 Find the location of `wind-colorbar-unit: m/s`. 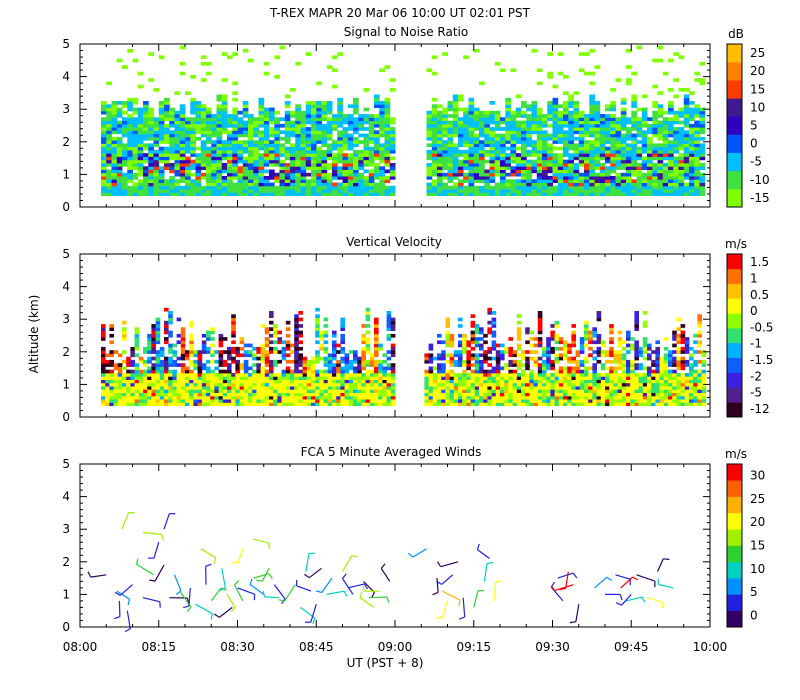

wind-colorbar-unit: m/s is located at coordinates (736, 454).